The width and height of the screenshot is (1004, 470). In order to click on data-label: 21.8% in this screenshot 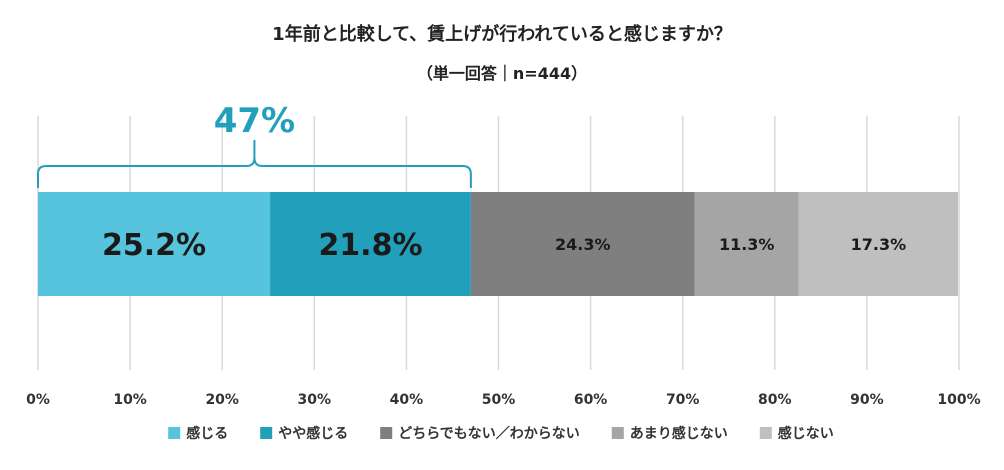, I will do `click(370, 245)`.